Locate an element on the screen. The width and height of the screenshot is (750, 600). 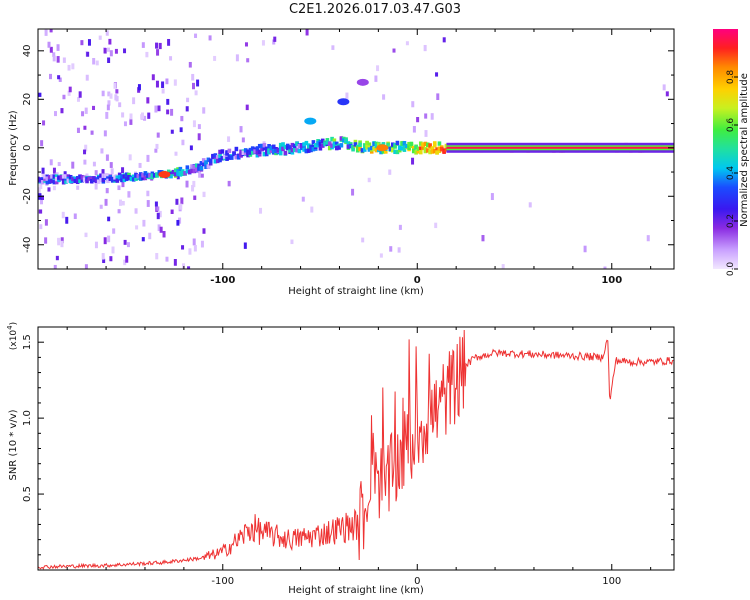
spectrogram-feature is located at coordinates (310, 121).